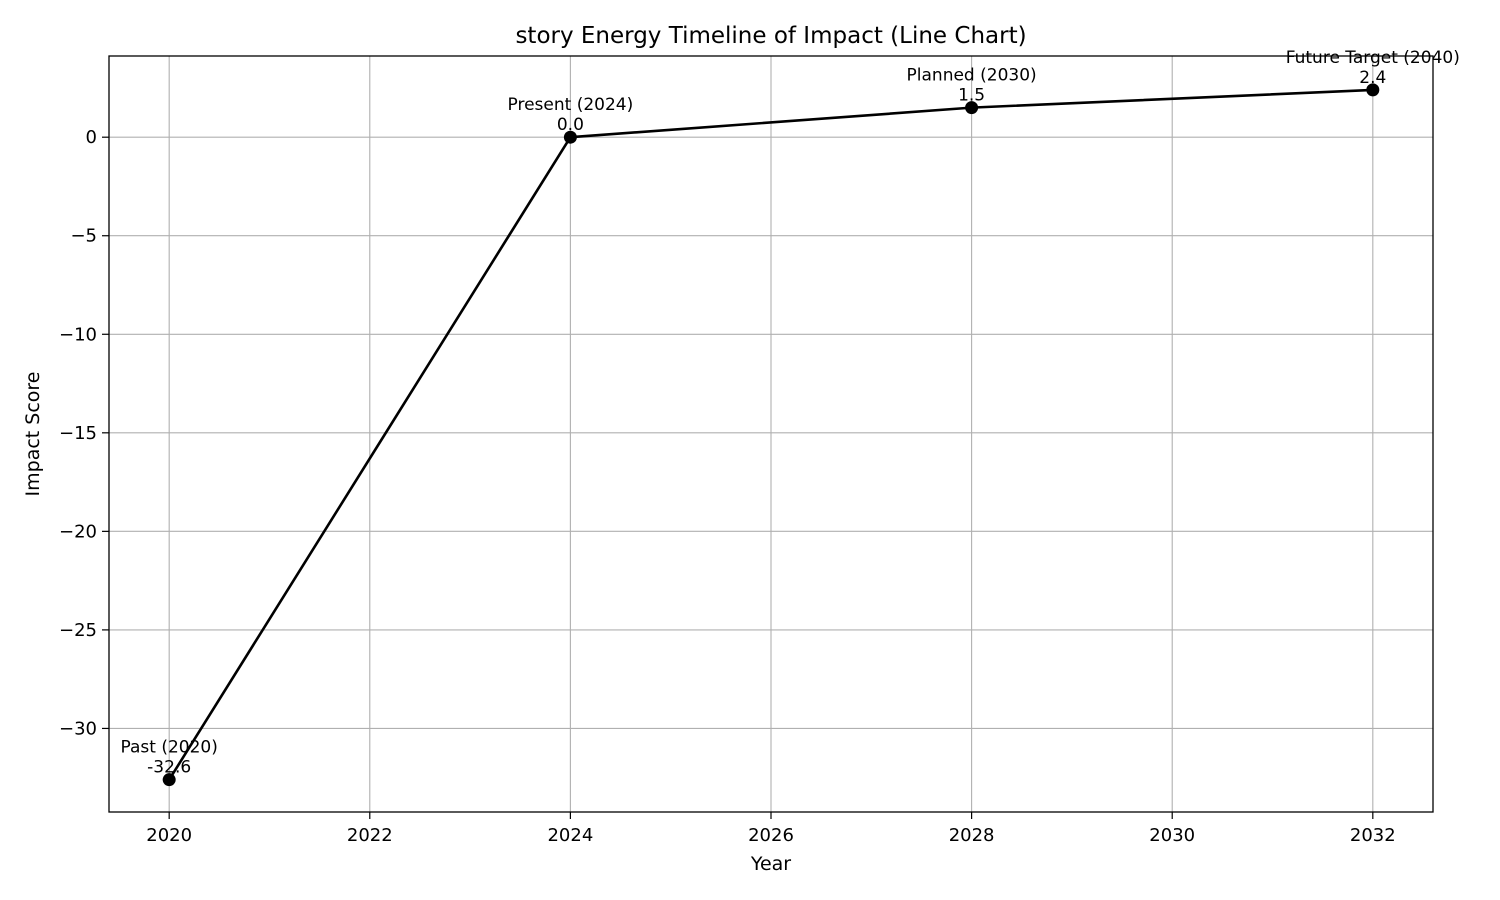  Describe the element at coordinates (78, 728) in the screenshot. I see `y-tick-label: −30` at that location.